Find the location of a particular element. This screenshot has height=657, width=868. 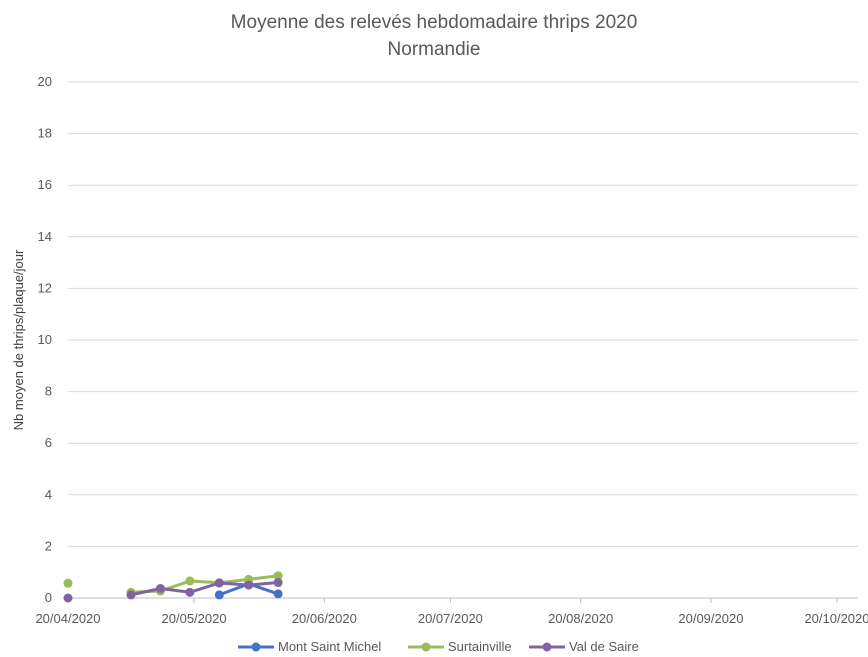

y-tick-label-20: 20 is located at coordinates (45, 81).